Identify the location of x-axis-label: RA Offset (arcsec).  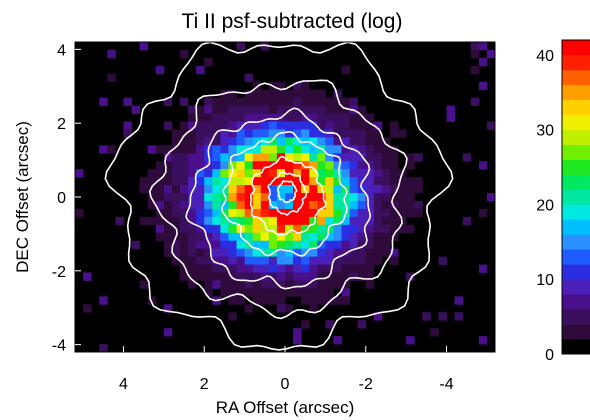
(285, 407).